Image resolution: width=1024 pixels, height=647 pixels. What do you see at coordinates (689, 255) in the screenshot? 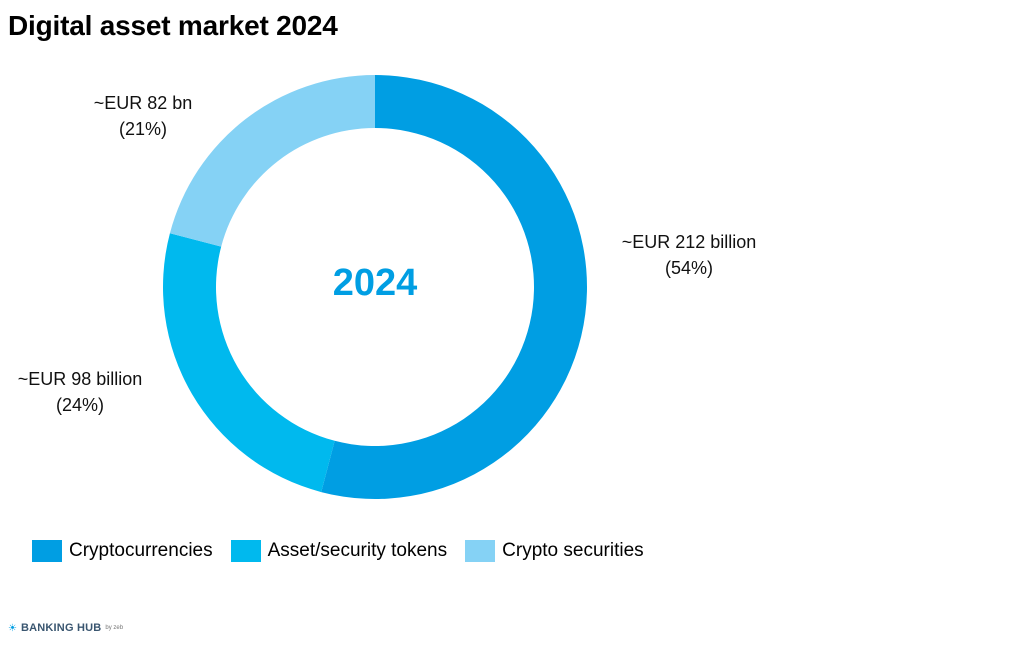
I see `cryptocurrencies-data-label: ~EUR 212 billion (54%)` at bounding box center [689, 255].